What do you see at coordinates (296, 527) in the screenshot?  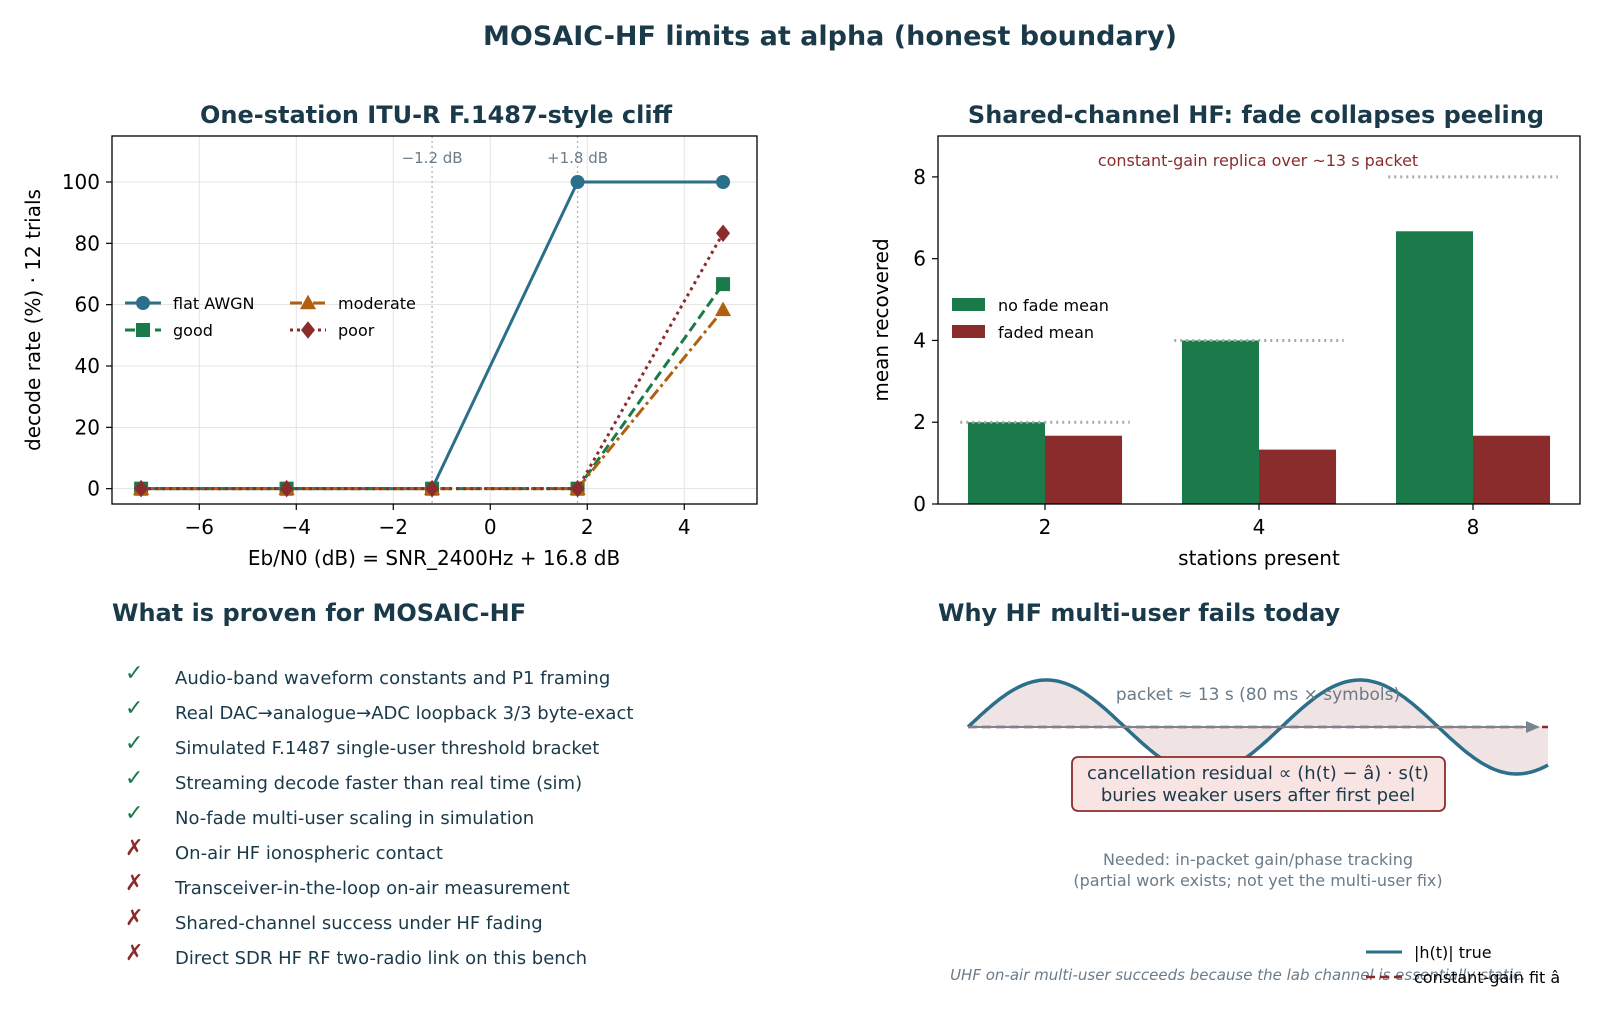 I see `x-tick-label: −4` at bounding box center [296, 527].